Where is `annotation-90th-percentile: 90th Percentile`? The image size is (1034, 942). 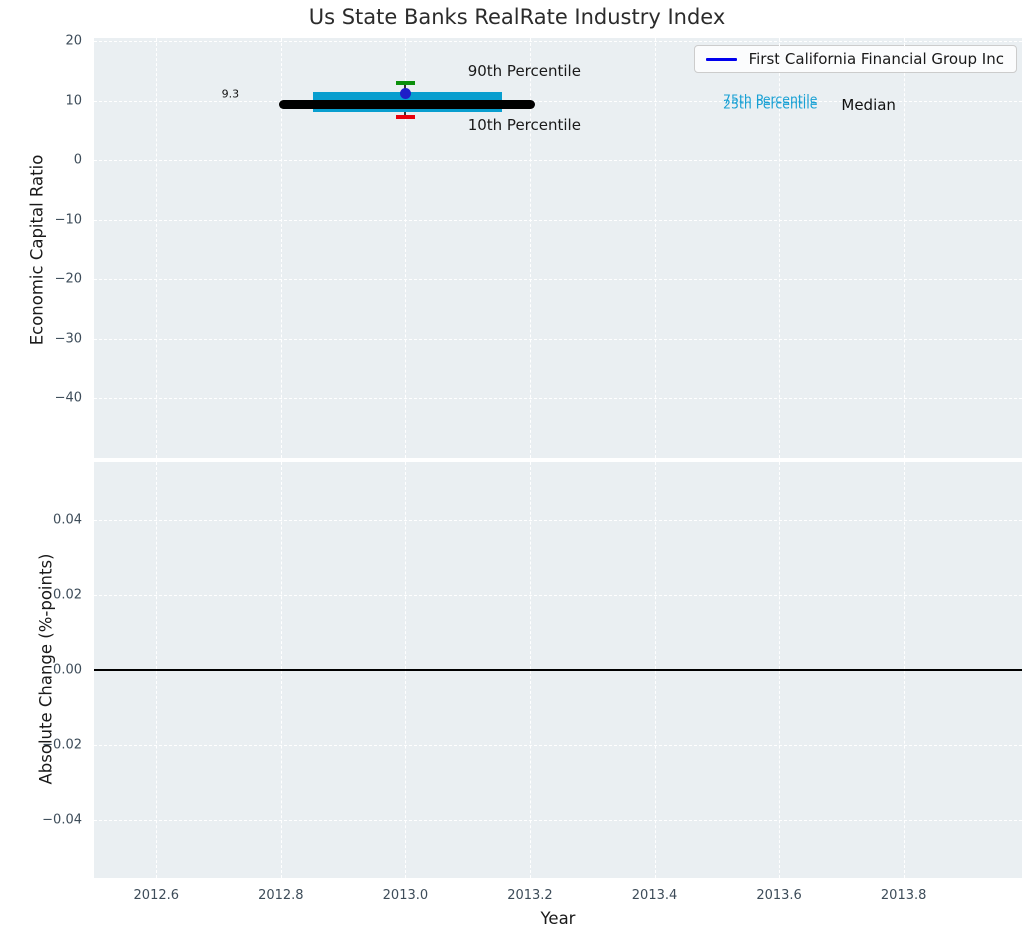 annotation-90th-percentile: 90th Percentile is located at coordinates (524, 71).